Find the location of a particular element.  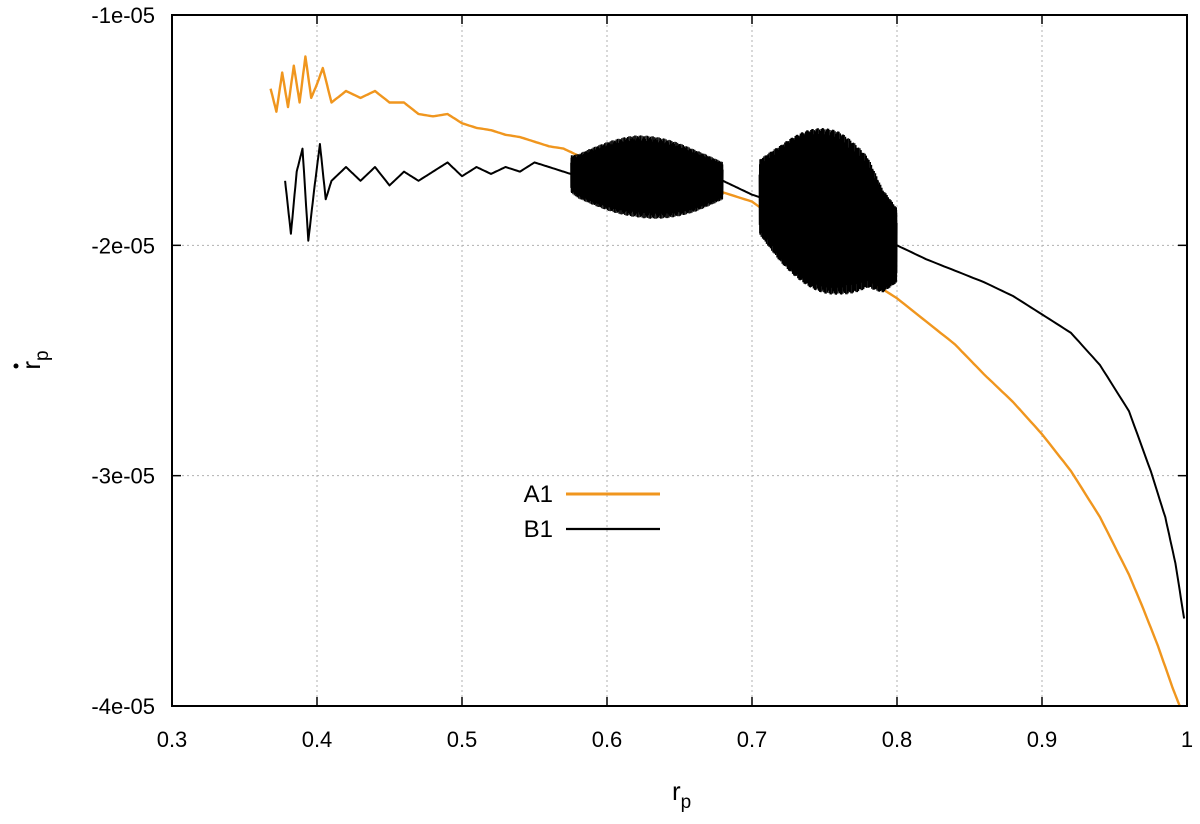

y-tick-label: -4e-05 is located at coordinates (123, 706).